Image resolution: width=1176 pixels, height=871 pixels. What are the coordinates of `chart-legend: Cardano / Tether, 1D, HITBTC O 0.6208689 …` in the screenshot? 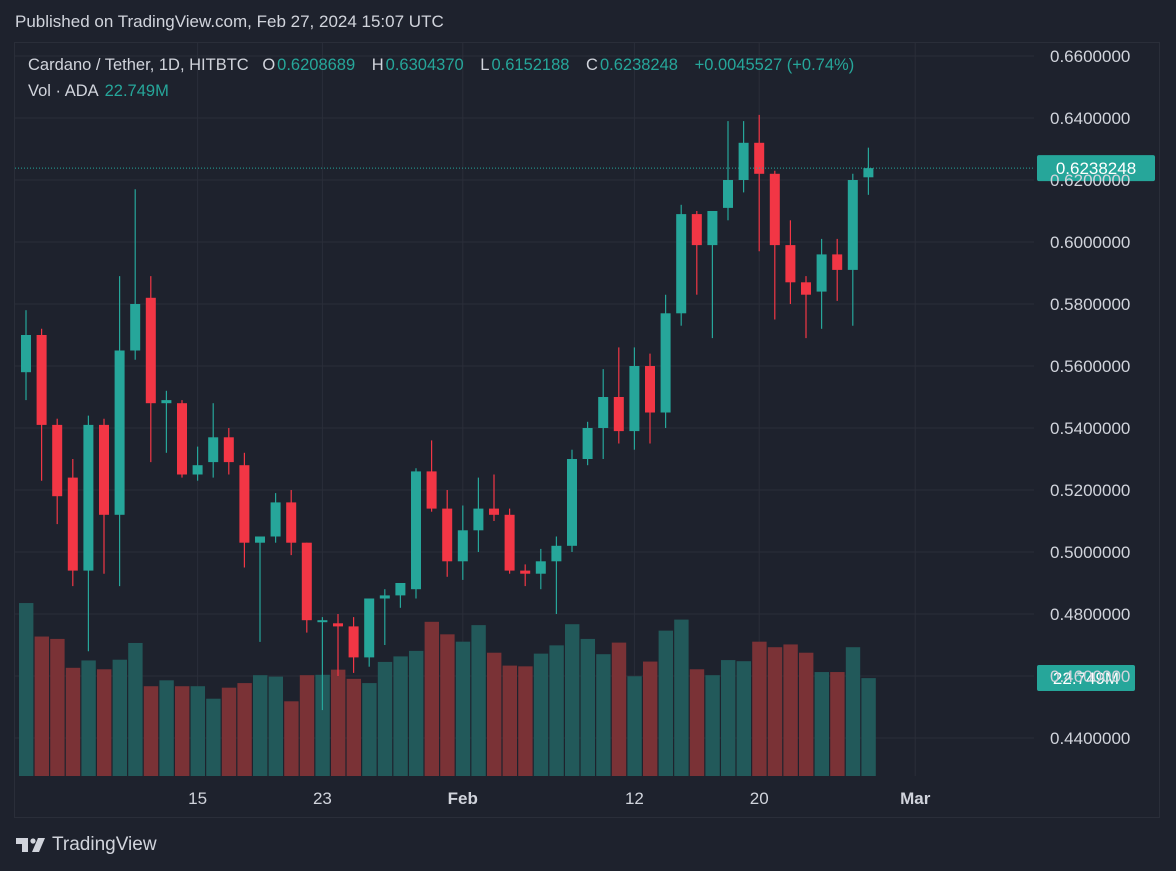 It's located at (447, 81).